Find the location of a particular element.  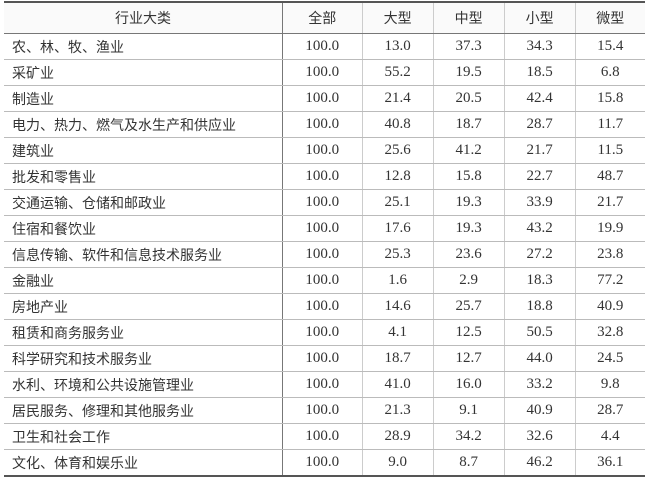

value-cell: 4.1 is located at coordinates (397, 332).